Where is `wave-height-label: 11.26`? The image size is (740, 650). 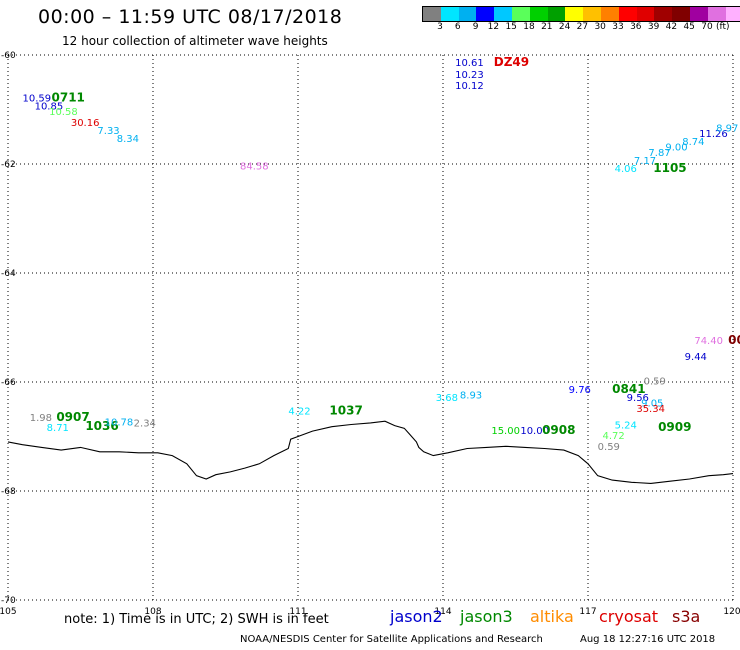 wave-height-label: 11.26 is located at coordinates (713, 134).